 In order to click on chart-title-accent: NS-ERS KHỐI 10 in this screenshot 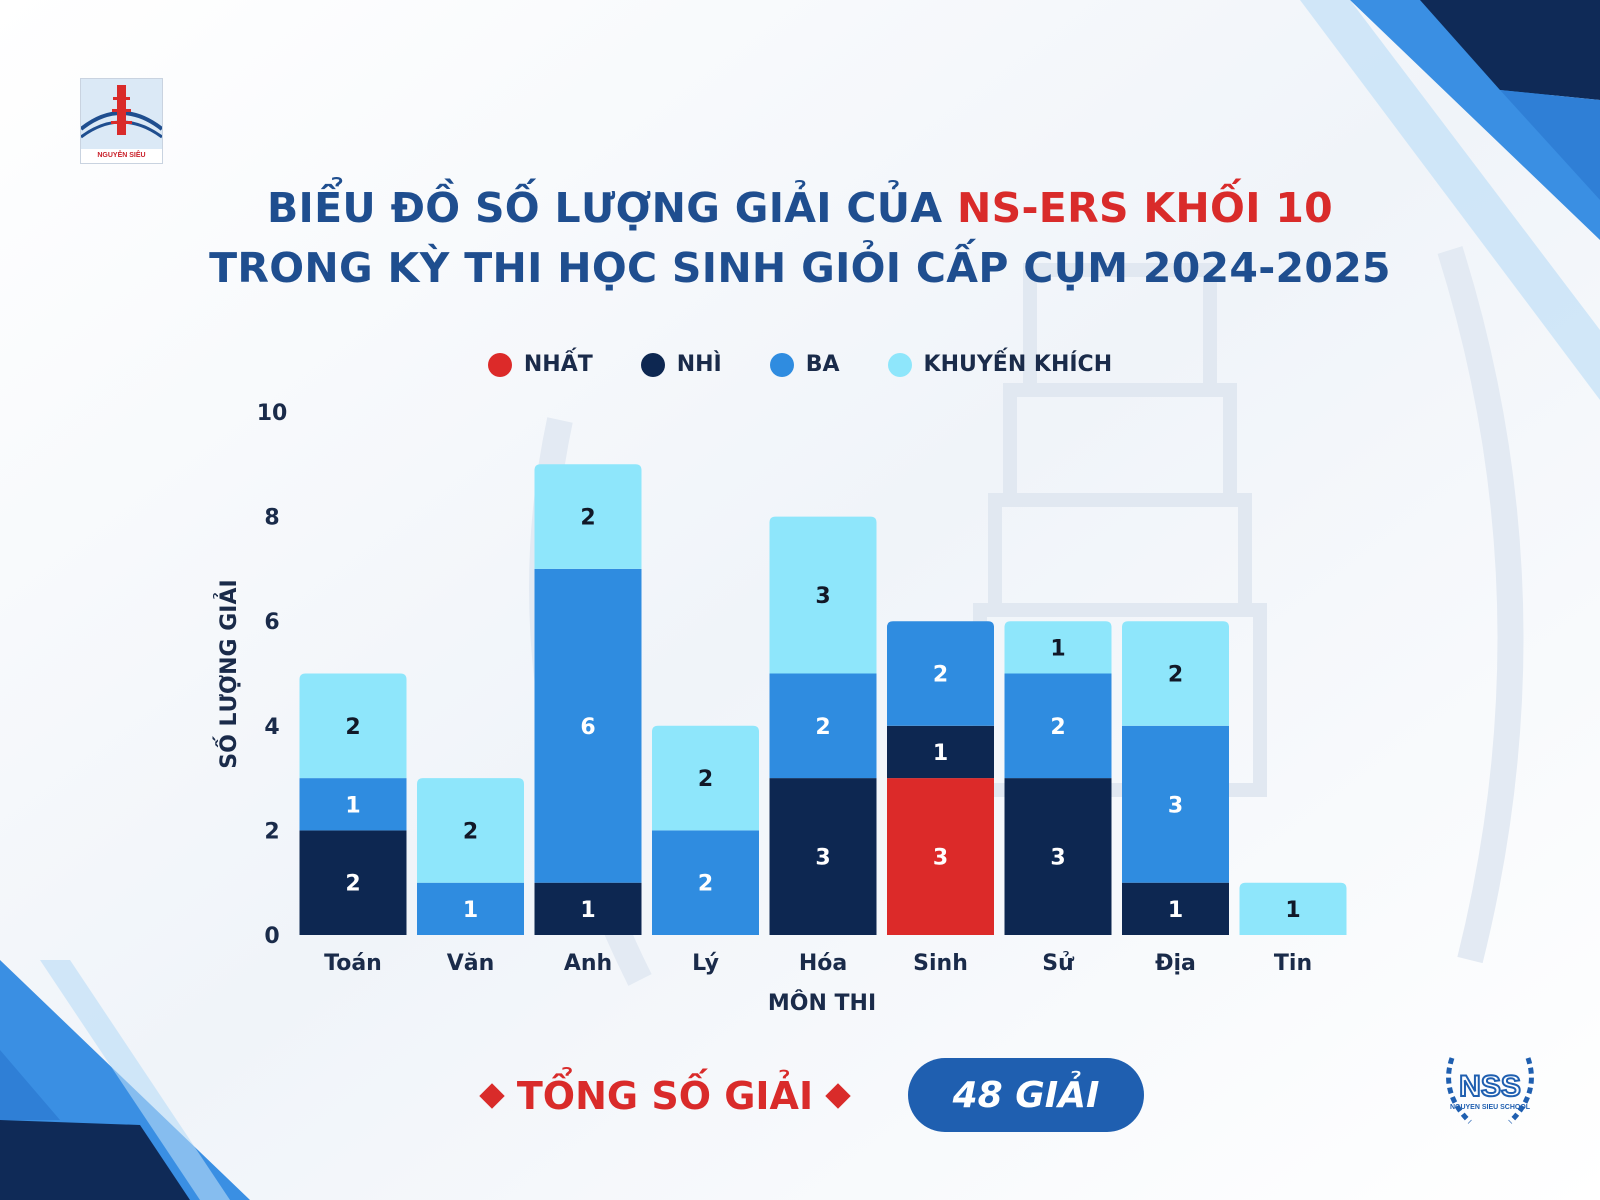, I will do `click(1145, 208)`.